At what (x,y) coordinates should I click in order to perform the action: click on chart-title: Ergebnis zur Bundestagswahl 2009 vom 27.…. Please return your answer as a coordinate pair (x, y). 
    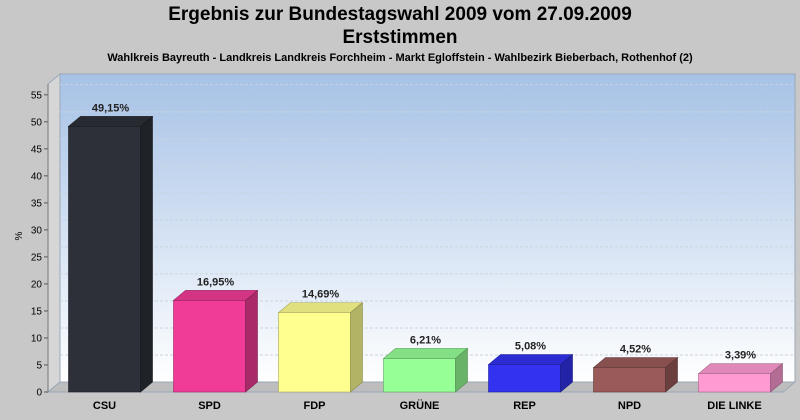
    Looking at the image, I should click on (400, 26).